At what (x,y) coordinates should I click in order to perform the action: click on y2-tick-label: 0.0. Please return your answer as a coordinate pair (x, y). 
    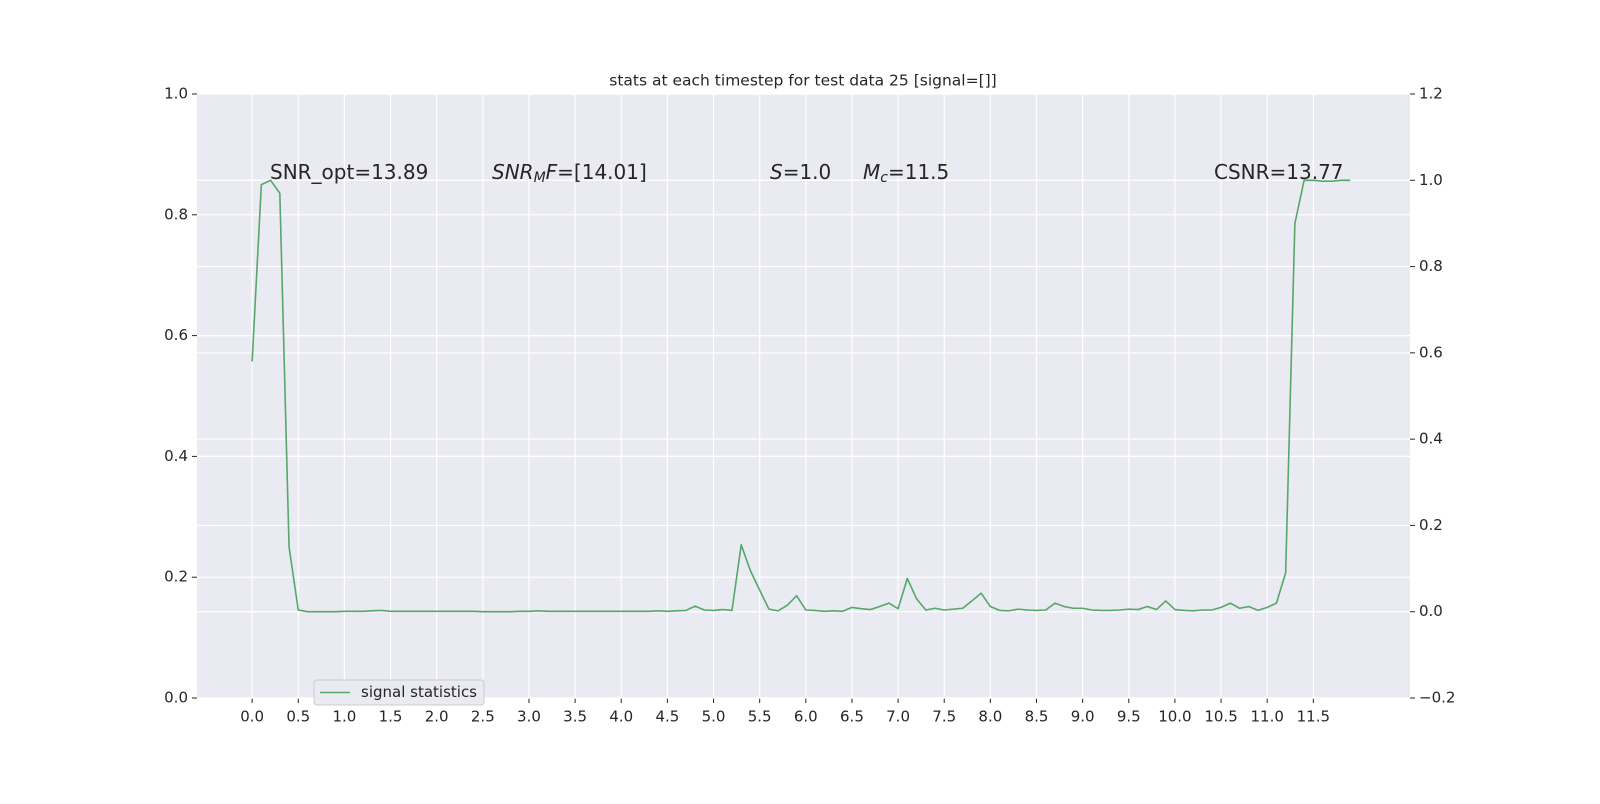
    Looking at the image, I should click on (1431, 611).